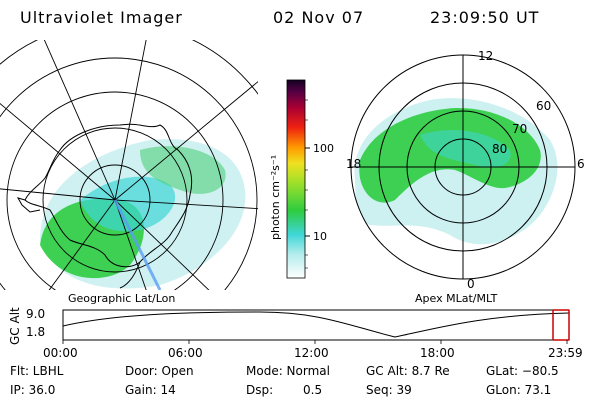 The height and width of the screenshot is (400, 600). I want to click on timeline-ymax: 9.0, so click(35, 314).